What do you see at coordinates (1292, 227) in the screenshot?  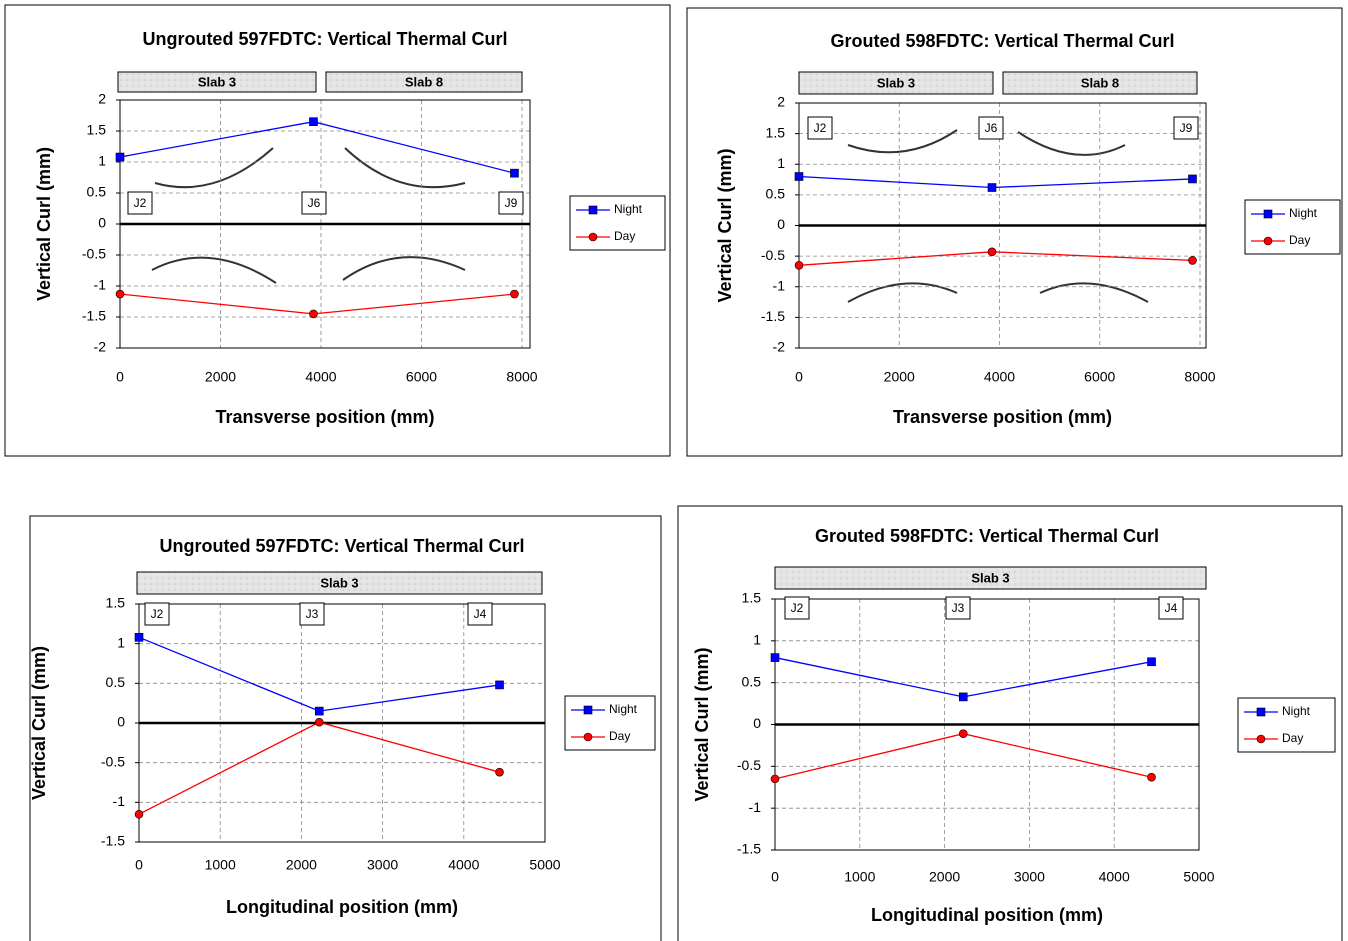 I see `legend-box` at bounding box center [1292, 227].